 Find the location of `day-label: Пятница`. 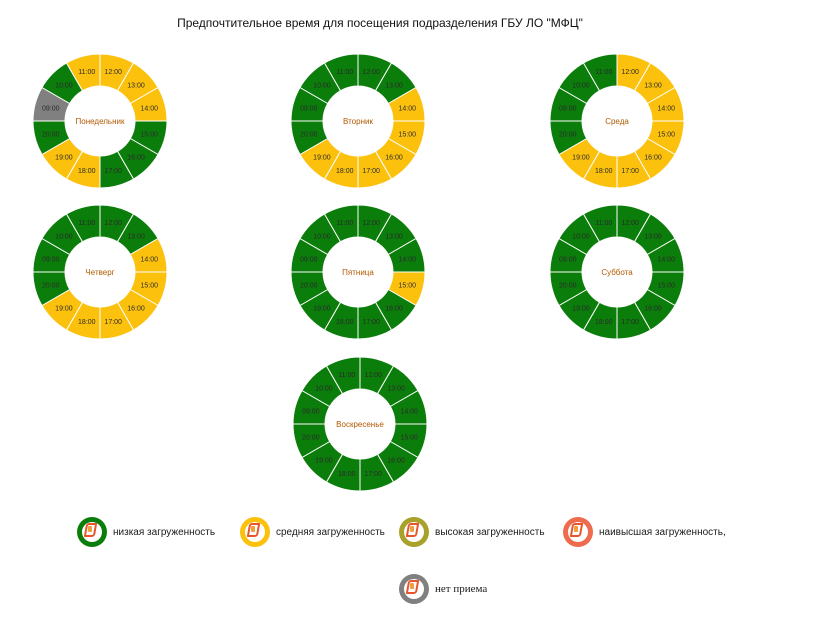

day-label: Пятница is located at coordinates (358, 272).